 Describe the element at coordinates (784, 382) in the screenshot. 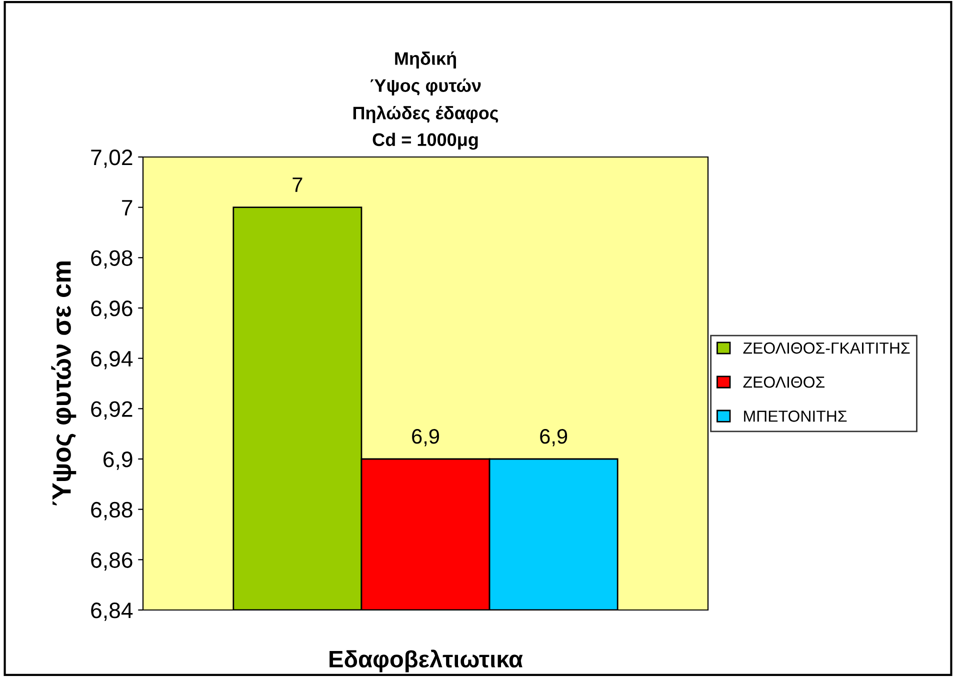

I see `legend-label: ΖΕΟΛΙΘΟΣ` at that location.